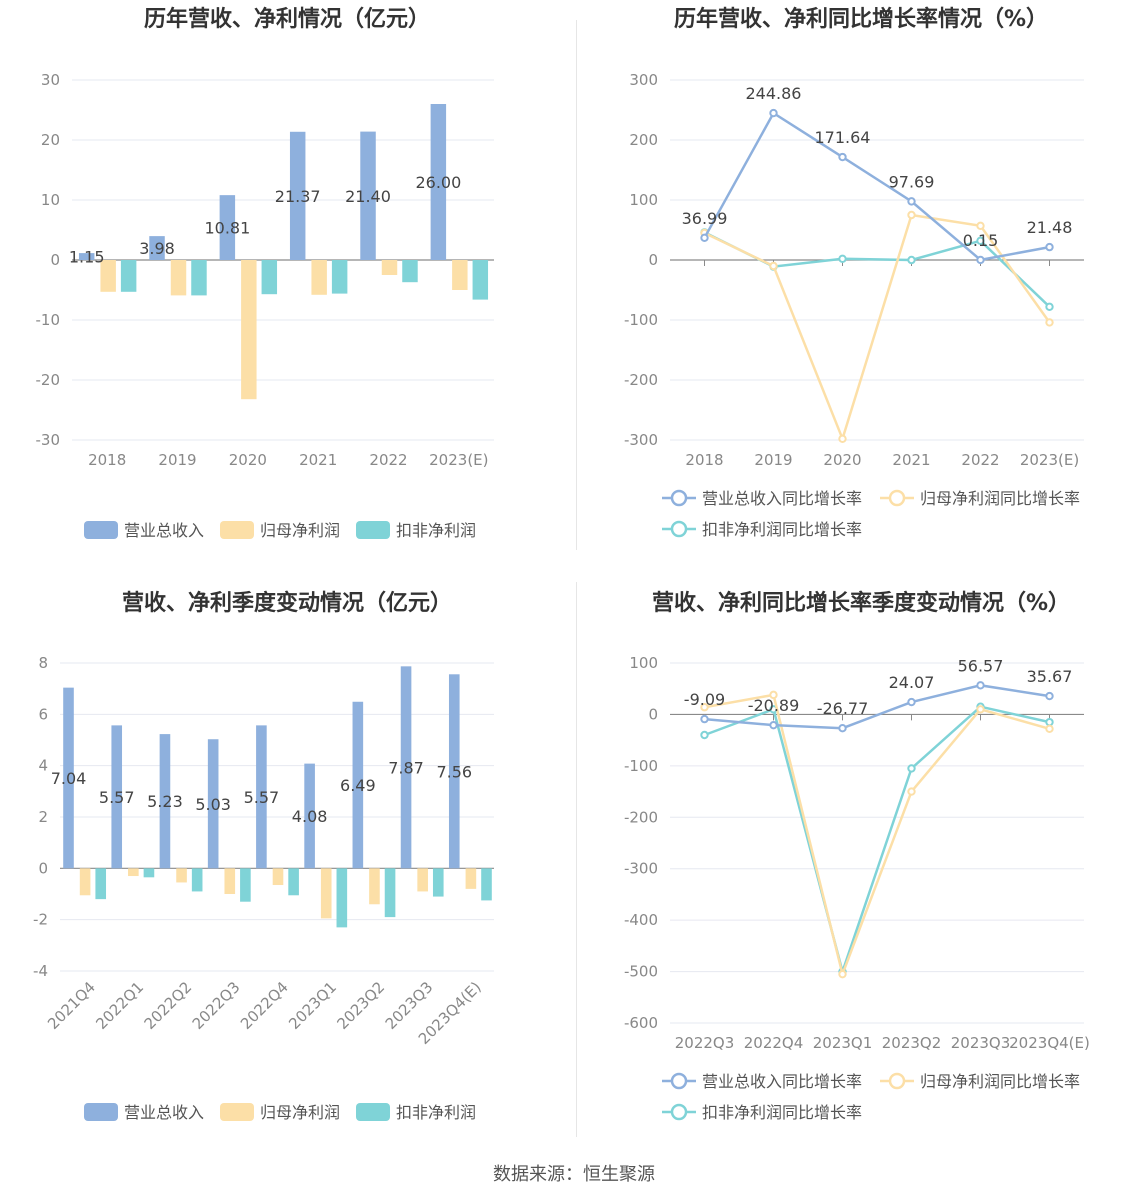  I want to click on y-tick-label: -30, so click(48, 440).